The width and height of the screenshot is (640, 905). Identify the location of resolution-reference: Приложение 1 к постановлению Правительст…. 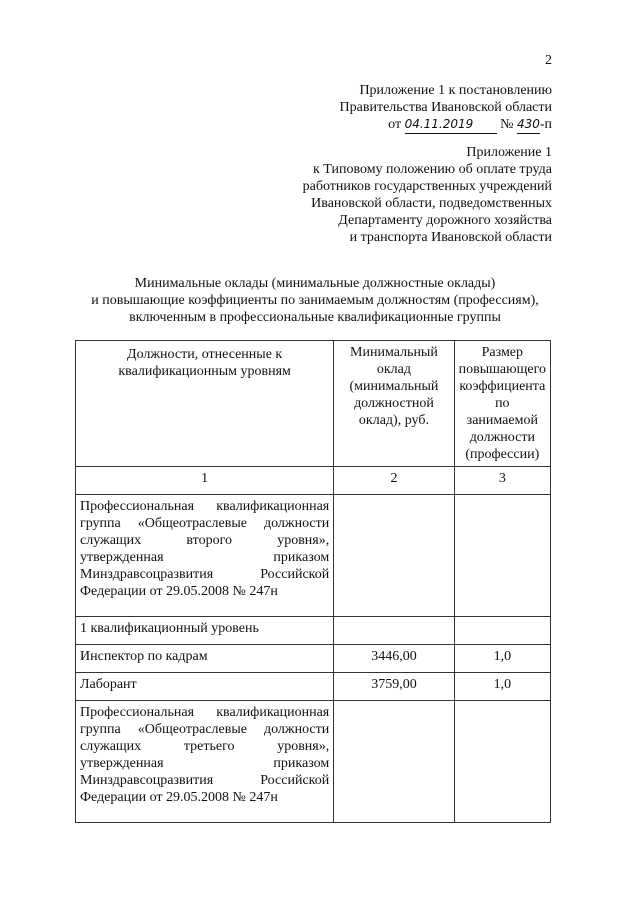
(445, 108).